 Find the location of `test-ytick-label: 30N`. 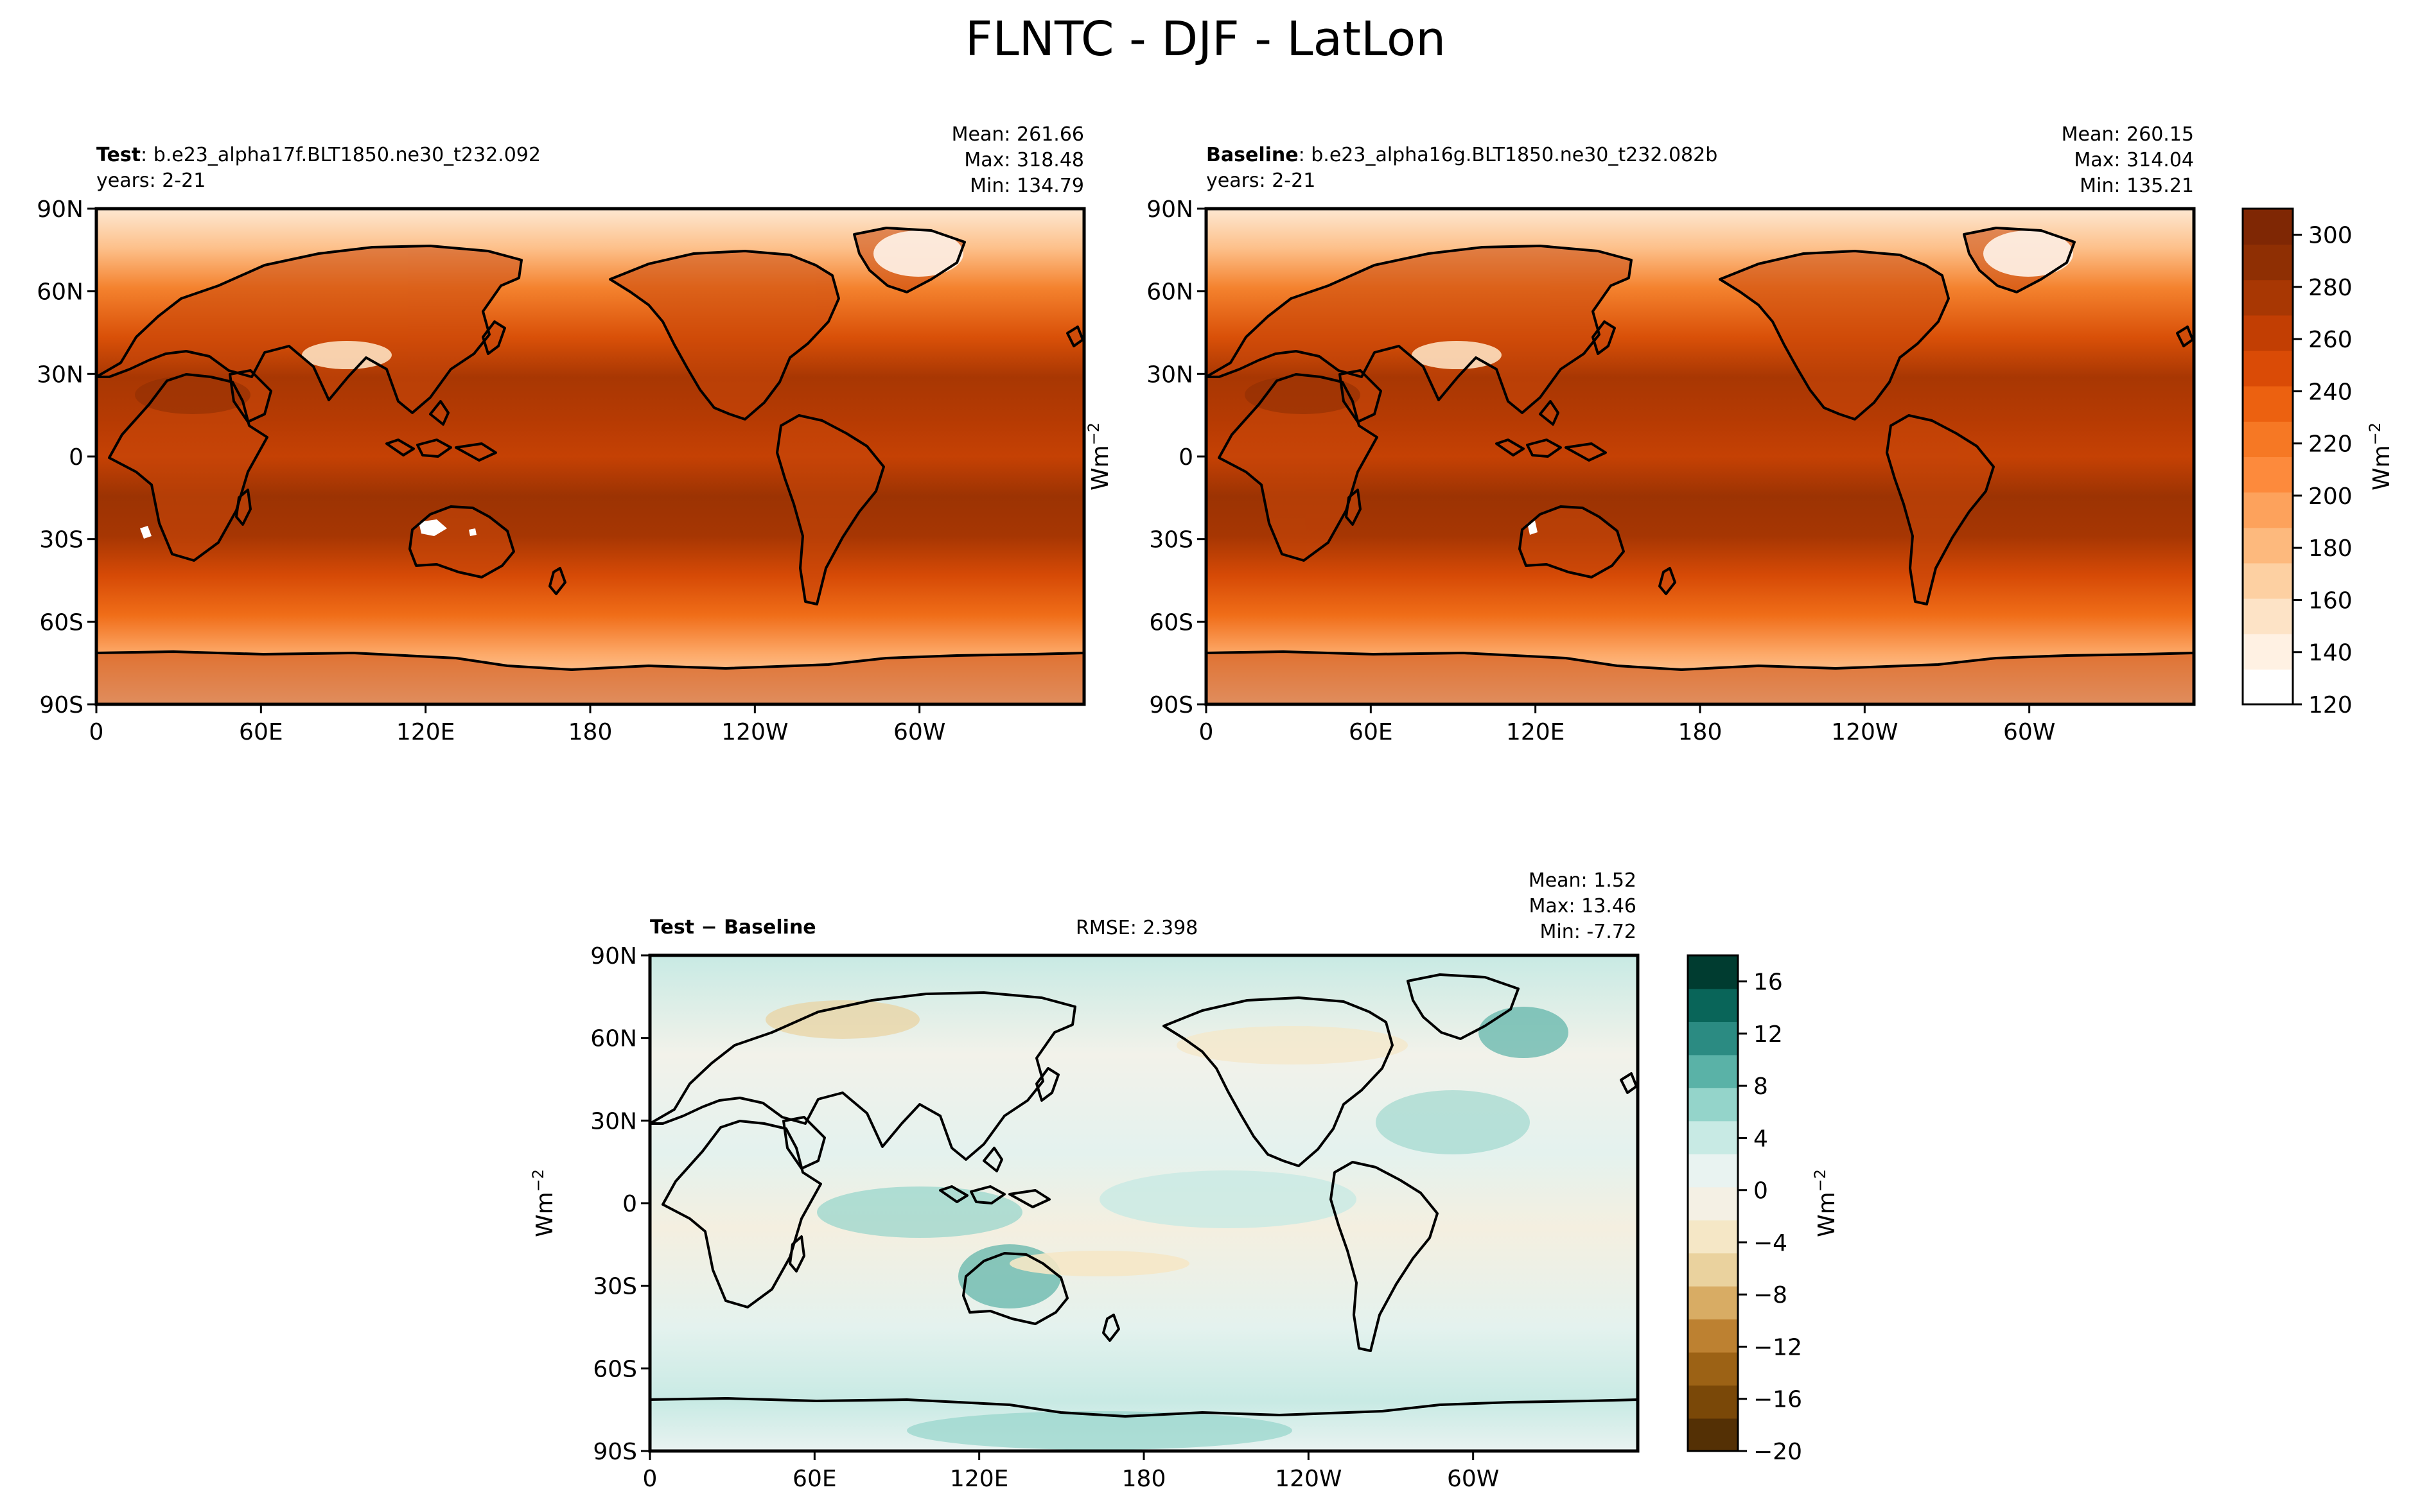

test-ytick-label: 30N is located at coordinates (60, 374).